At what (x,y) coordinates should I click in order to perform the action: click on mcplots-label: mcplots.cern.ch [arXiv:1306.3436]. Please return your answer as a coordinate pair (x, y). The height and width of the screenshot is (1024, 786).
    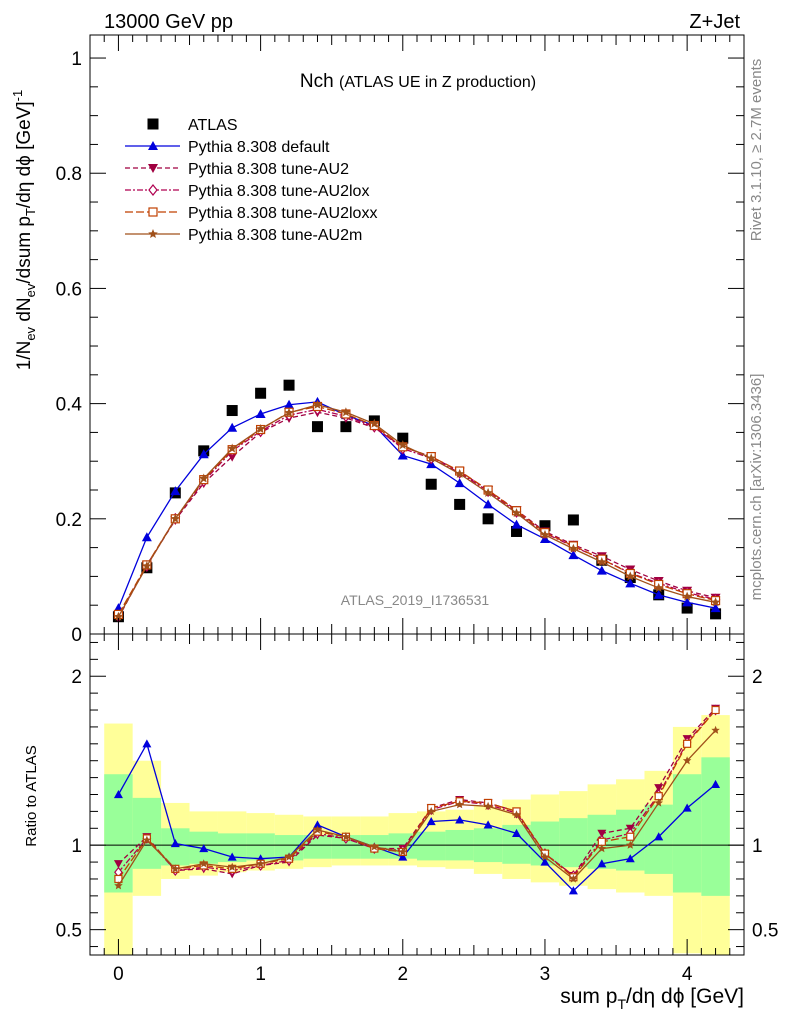
    Looking at the image, I should click on (756, 487).